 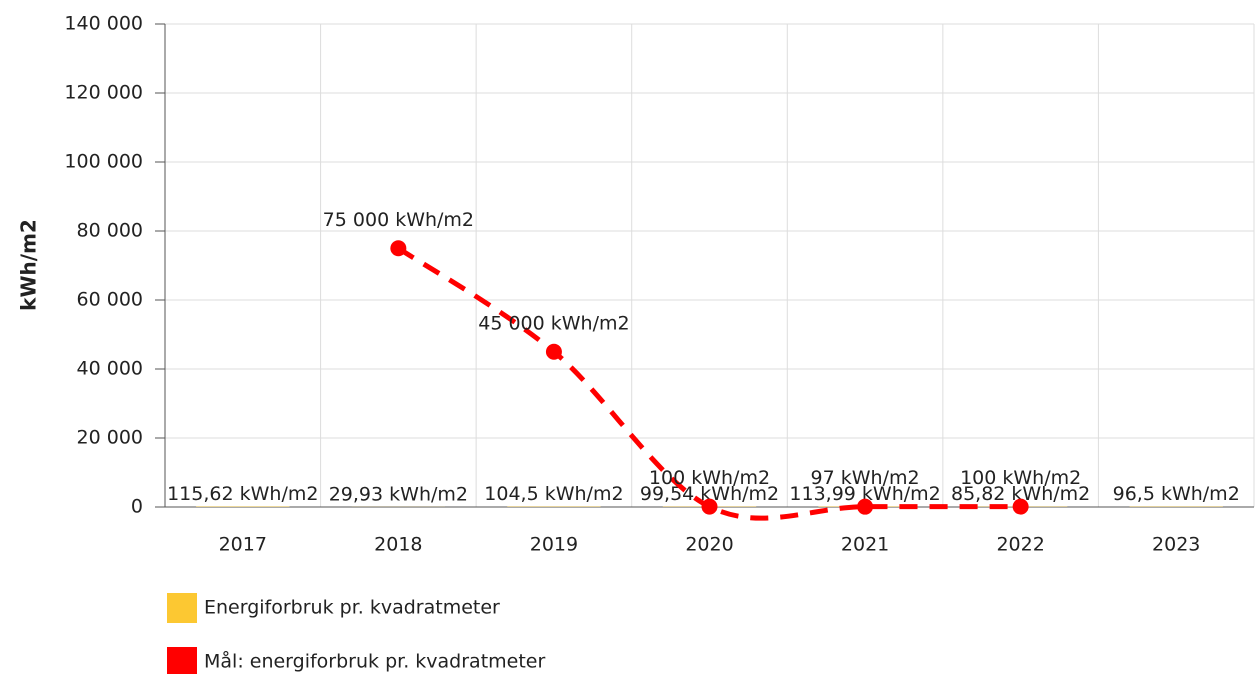 What do you see at coordinates (29, 265) in the screenshot?
I see `y-axis-label: kWh/m2` at bounding box center [29, 265].